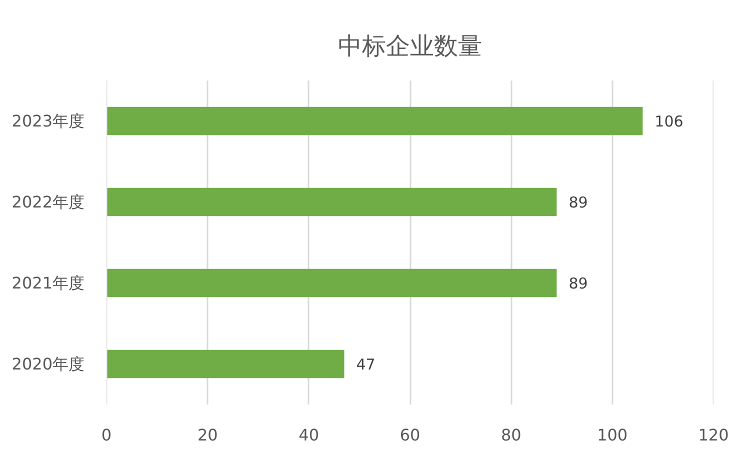 Image resolution: width=753 pixels, height=456 pixels. I want to click on y-tick-label: 2020年度, so click(48, 364).